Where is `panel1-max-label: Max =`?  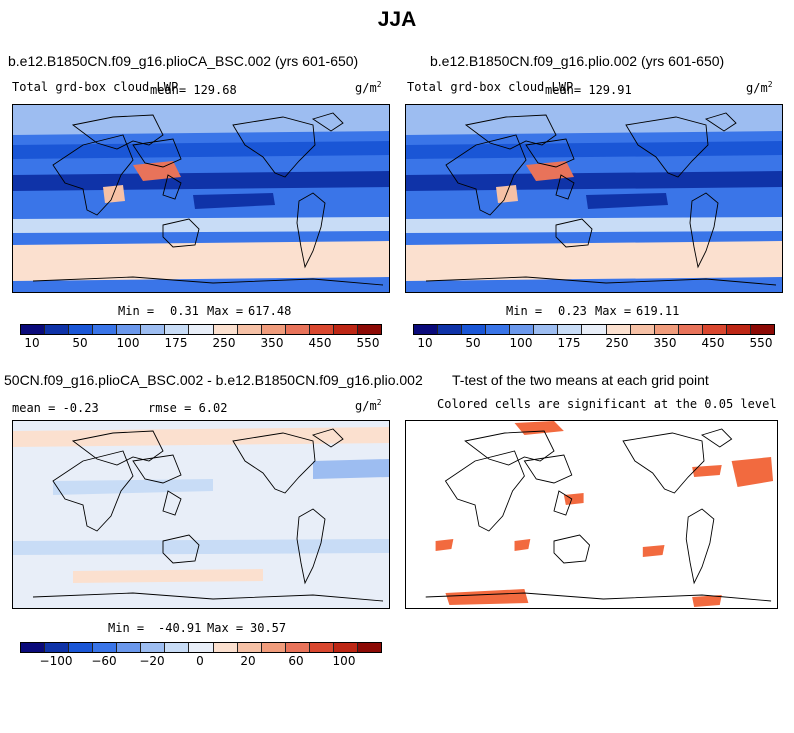 panel1-max-label: Max = is located at coordinates (225, 311).